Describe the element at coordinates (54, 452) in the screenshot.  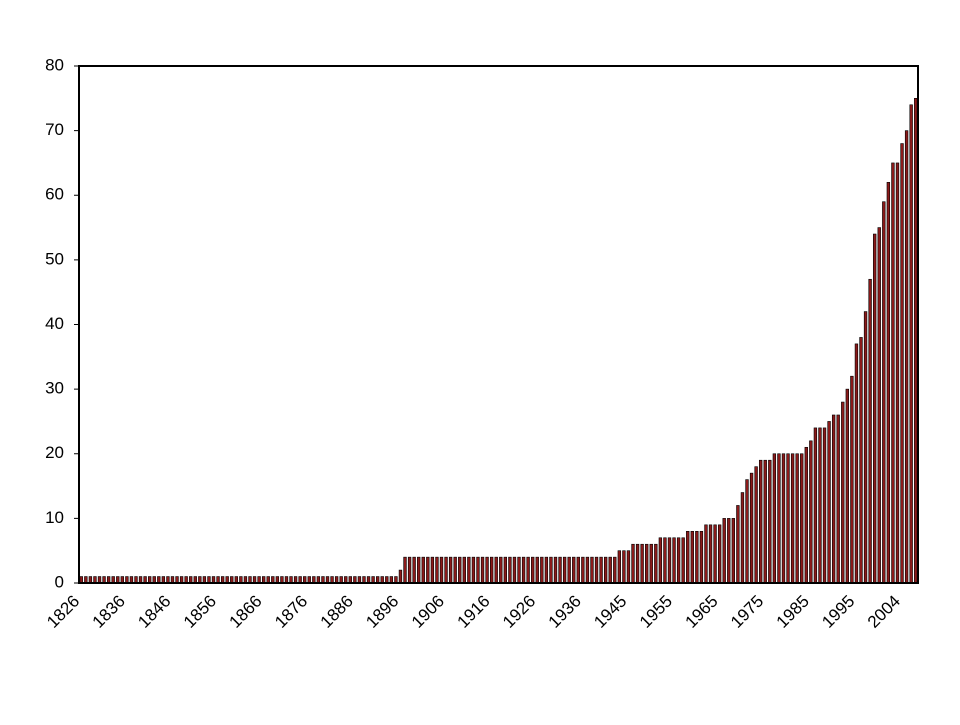
I see `y-tick-label: 20` at that location.